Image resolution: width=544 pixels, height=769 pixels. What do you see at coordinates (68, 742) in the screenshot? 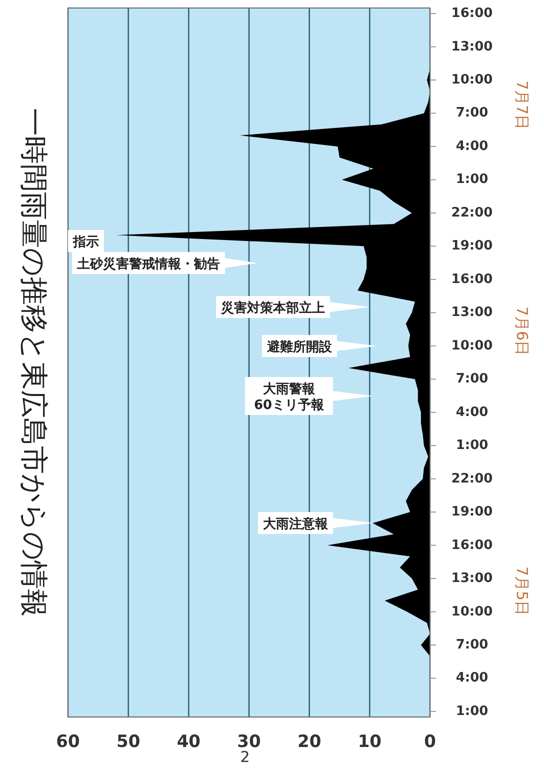
I see `x-tick-label: 60` at bounding box center [68, 742].